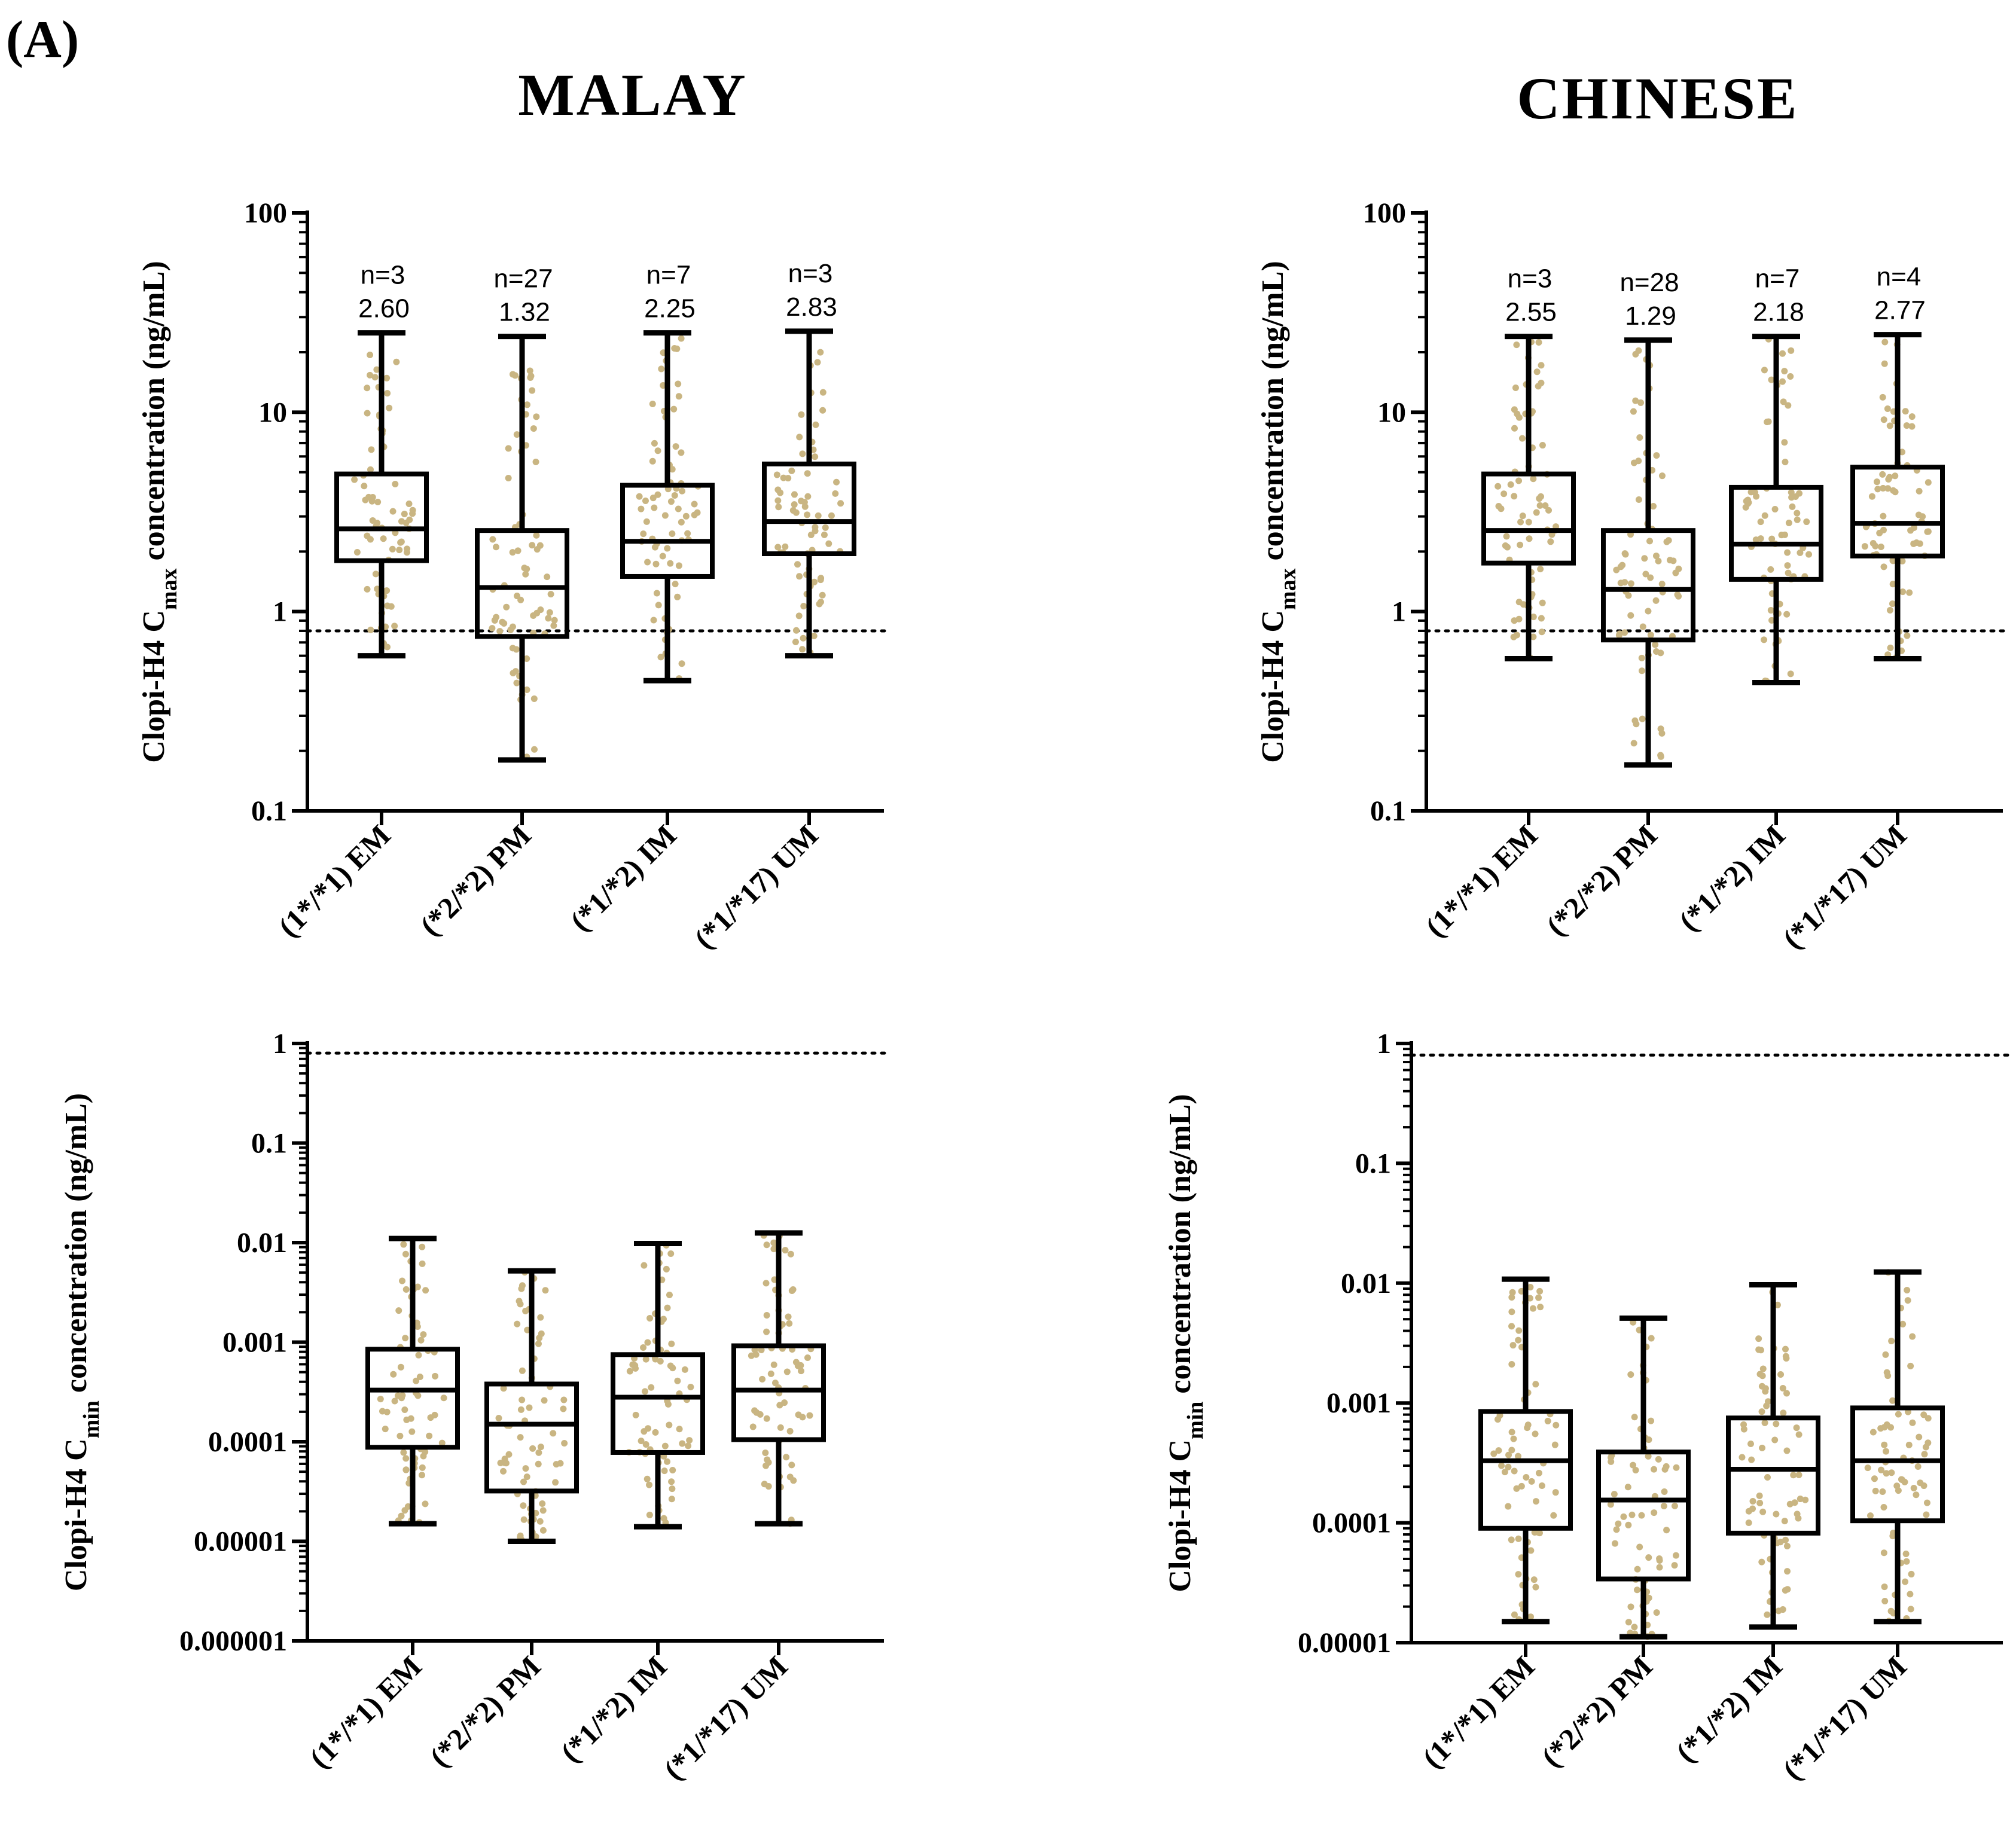 The image size is (2016, 1840). What do you see at coordinates (1478, 1711) in the screenshot?
I see `x-category-label: (1*/*1) EM` at bounding box center [1478, 1711].